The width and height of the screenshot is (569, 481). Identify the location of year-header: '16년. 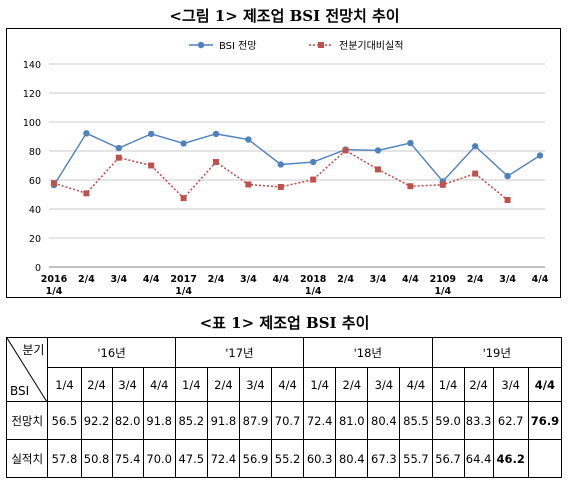
(111, 352).